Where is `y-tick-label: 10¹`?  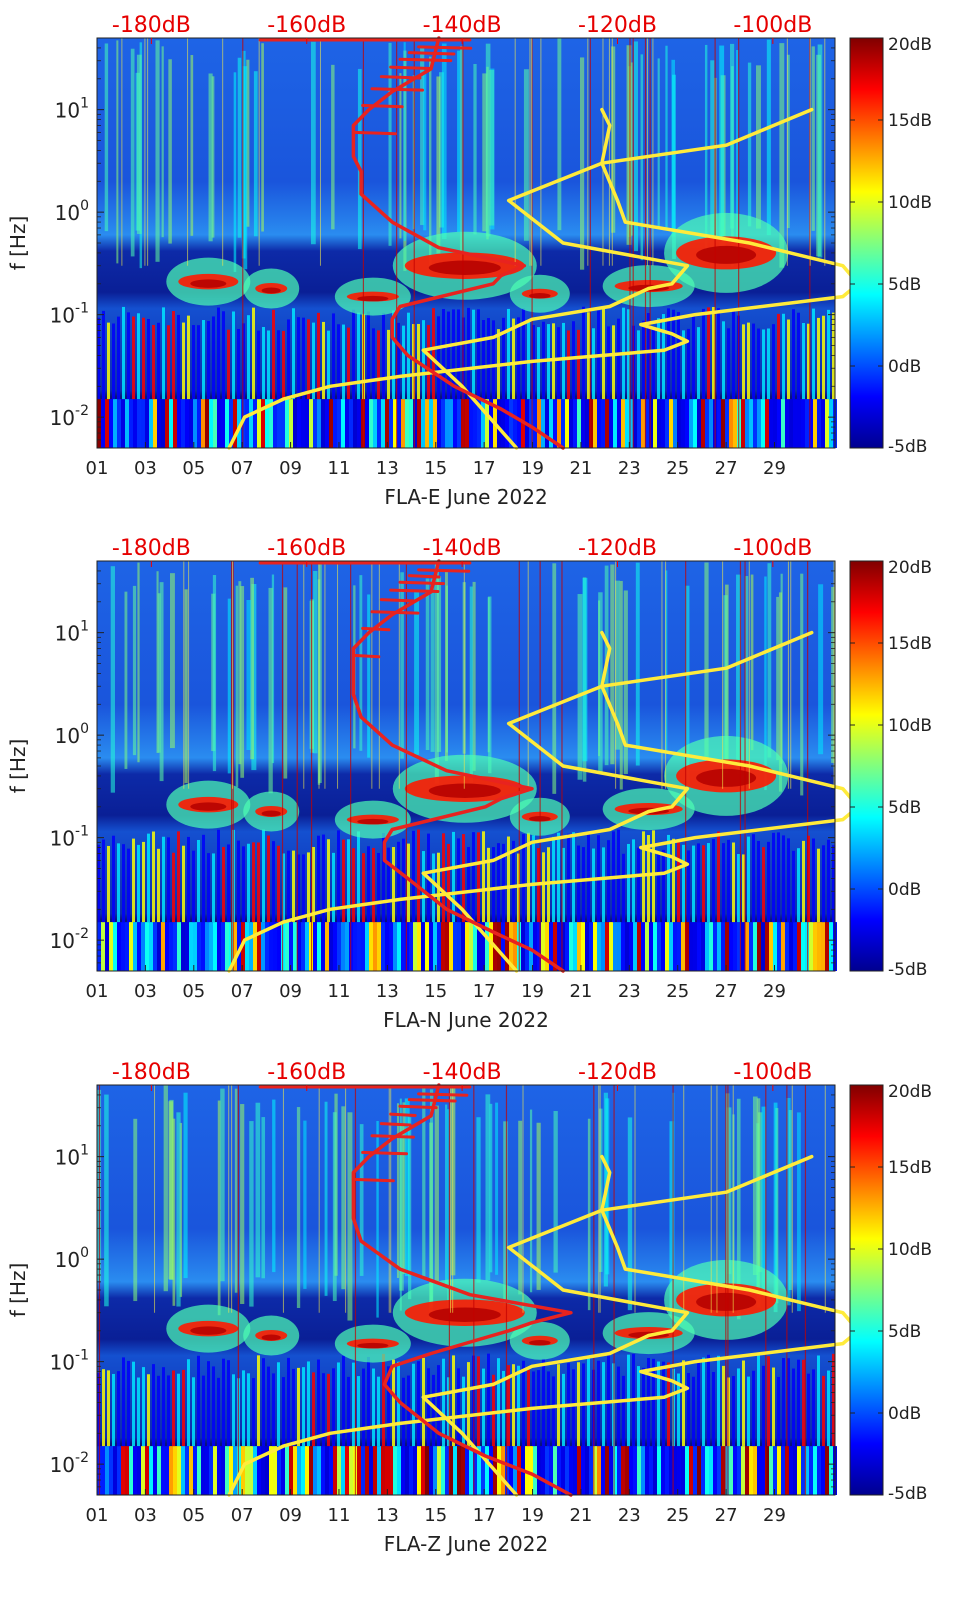
y-tick-label: 10¹ is located at coordinates (72, 1156).